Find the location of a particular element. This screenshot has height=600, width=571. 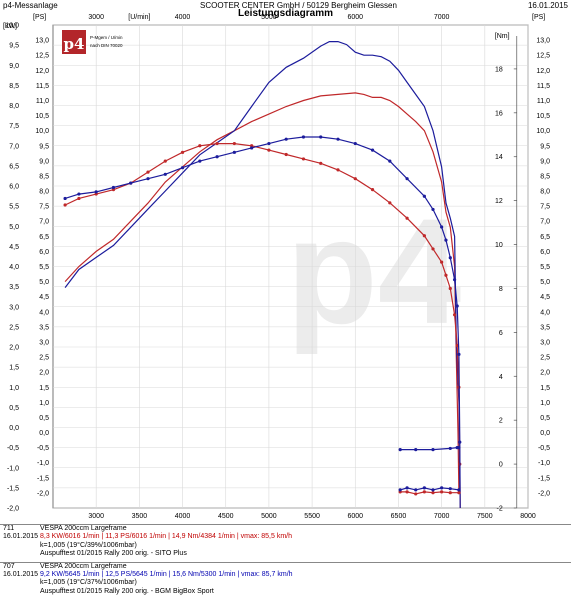

run1-vehicle: VESPA 200ccm Largeframe is located at coordinates (83, 528).